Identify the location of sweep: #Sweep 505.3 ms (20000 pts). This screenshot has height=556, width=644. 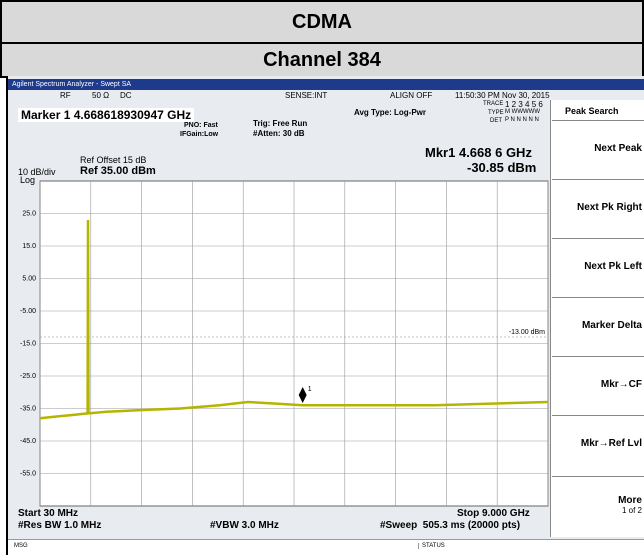
(450, 525).